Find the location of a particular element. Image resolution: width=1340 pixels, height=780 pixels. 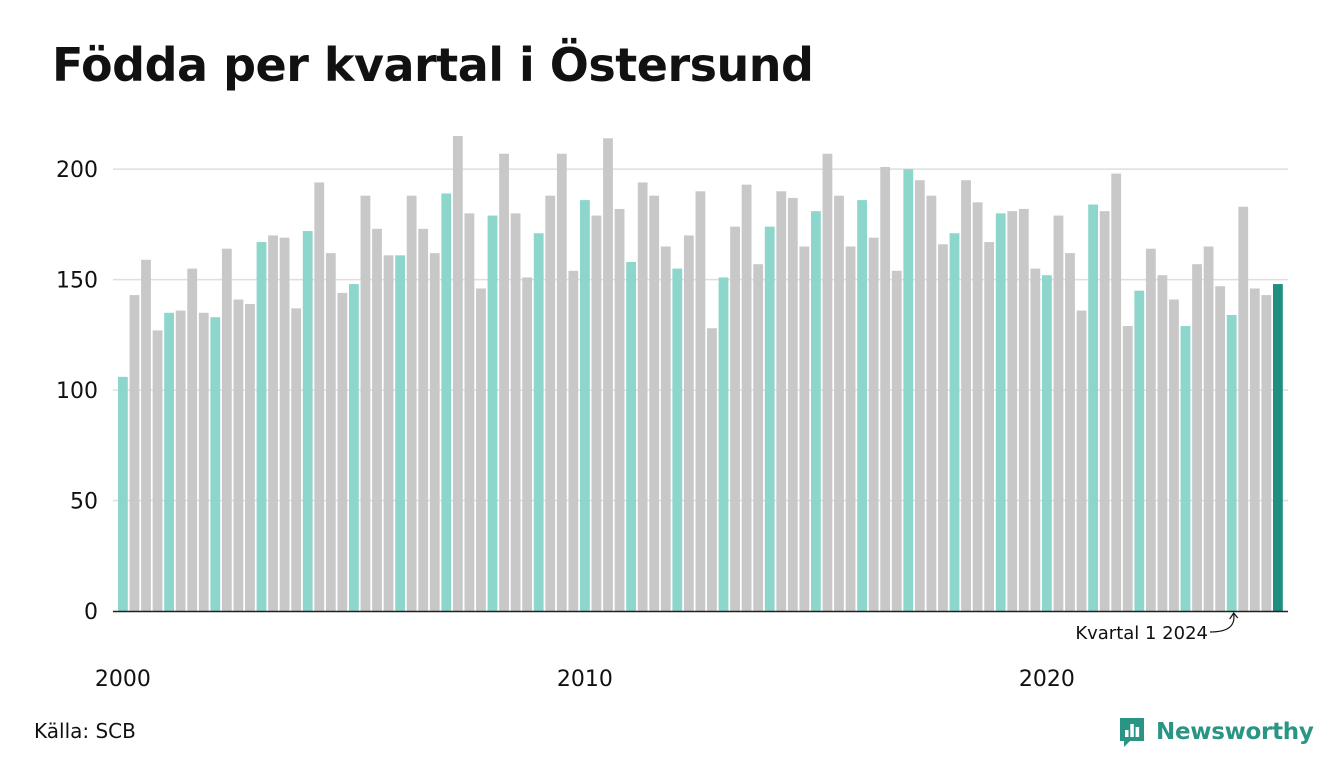

annotation-arrow is located at coordinates (1224, 622).